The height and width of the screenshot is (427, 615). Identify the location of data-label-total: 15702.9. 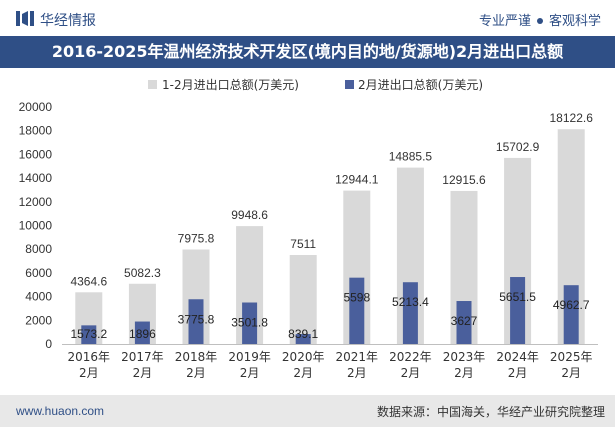
(518, 147).